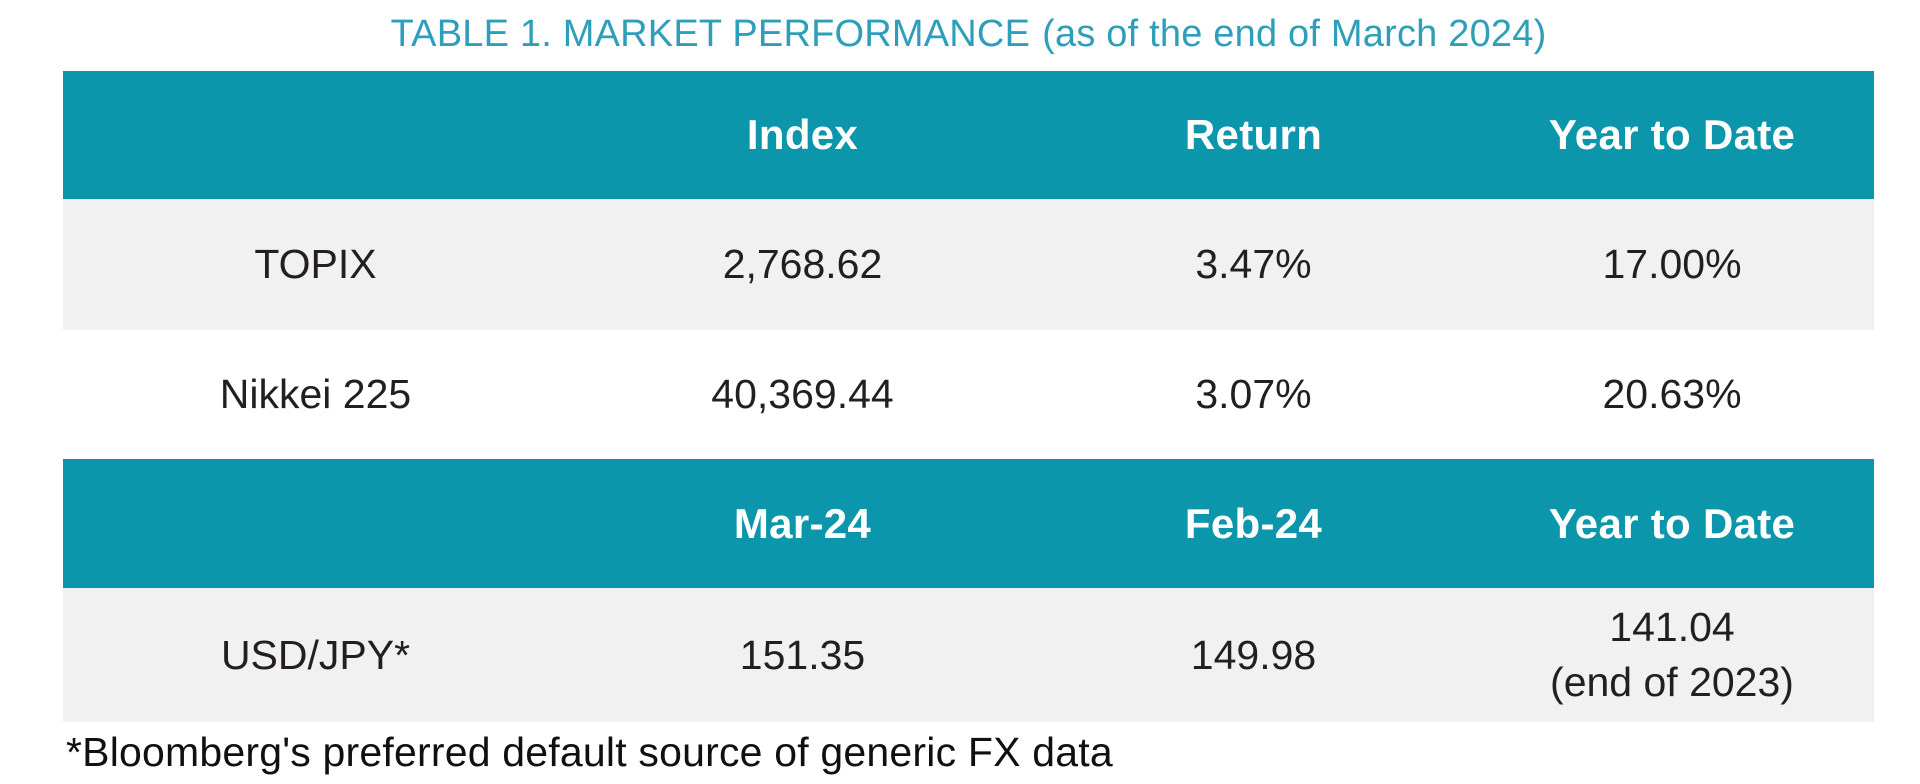  I want to click on equity-header-ytd: Year to Date, so click(1672, 135).